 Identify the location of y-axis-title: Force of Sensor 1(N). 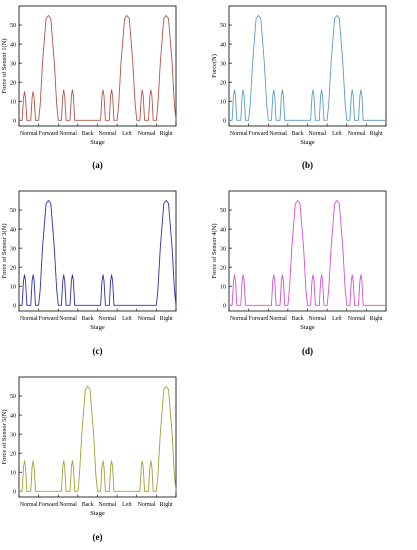
(4, 65).